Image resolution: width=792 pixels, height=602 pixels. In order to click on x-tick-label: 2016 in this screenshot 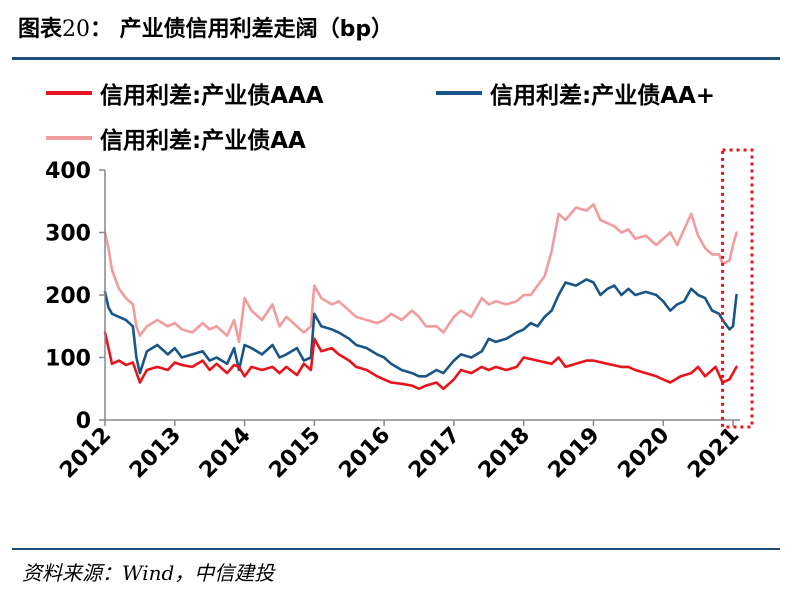, I will do `click(364, 453)`.